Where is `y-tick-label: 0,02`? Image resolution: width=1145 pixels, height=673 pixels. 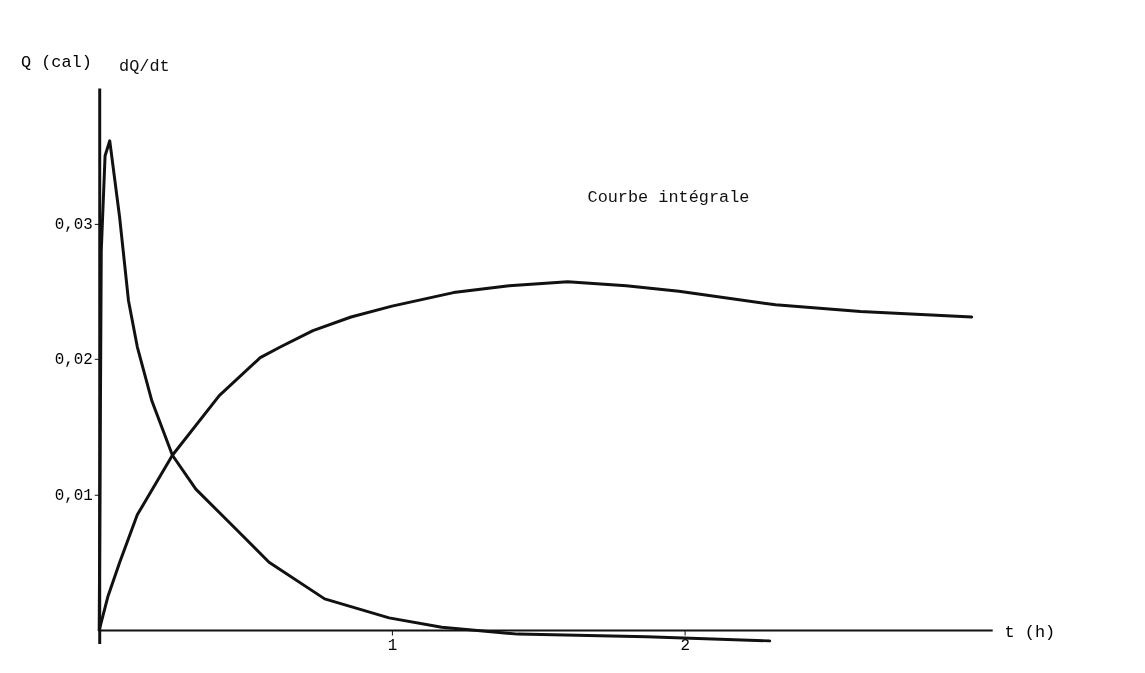 y-tick-label: 0,02 is located at coordinates (73, 360).